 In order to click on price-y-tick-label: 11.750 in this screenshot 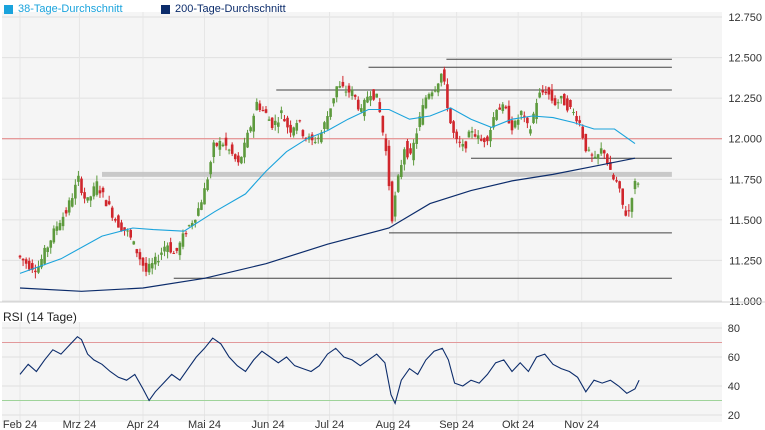, I will do `click(745, 180)`.